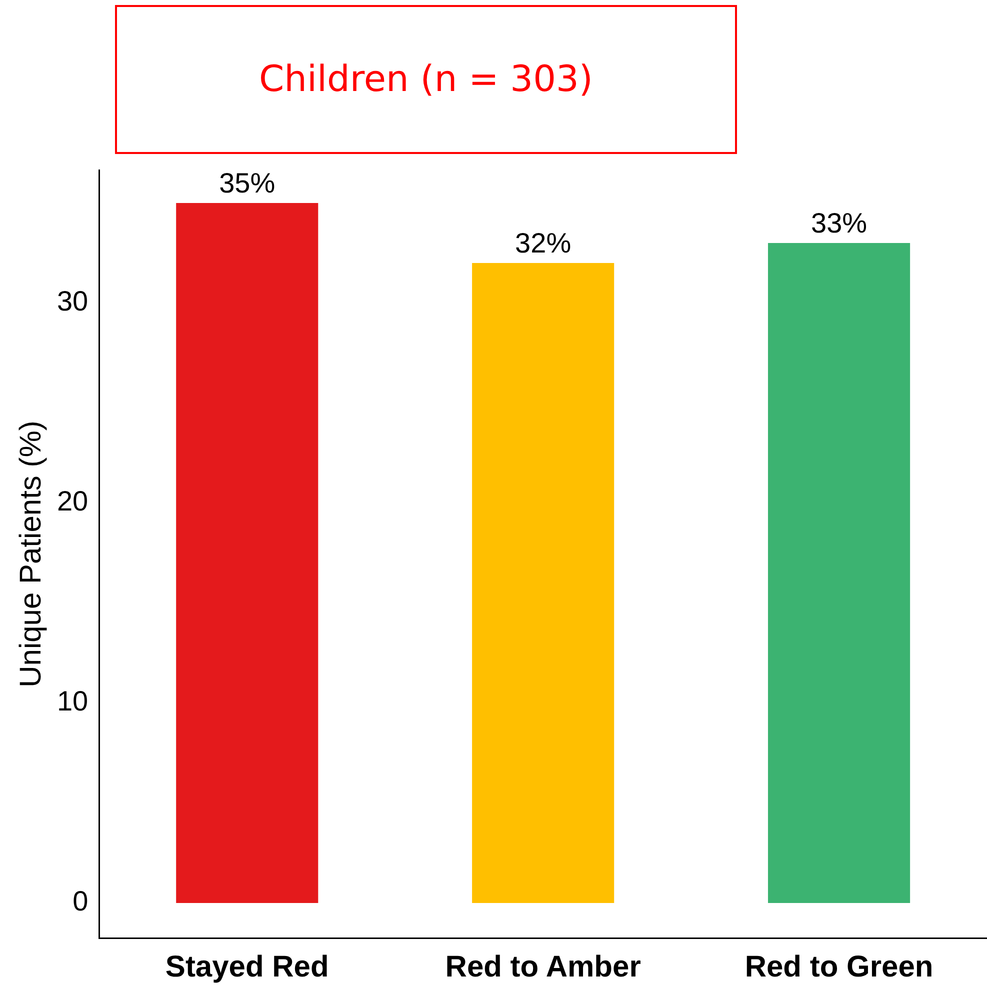  Describe the element at coordinates (247, 183) in the screenshot. I see `data-label: 35%` at that location.